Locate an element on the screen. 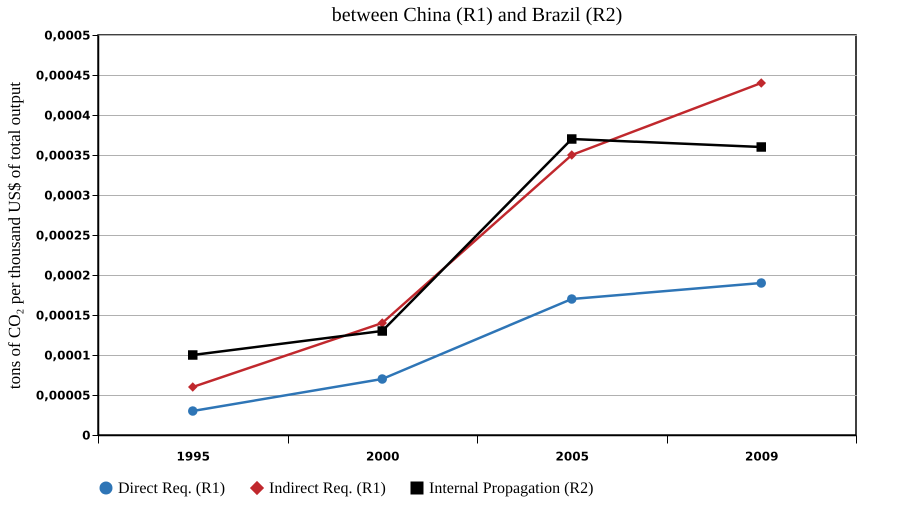 This screenshot has width=910, height=510. x-tick-label: 1995 is located at coordinates (193, 457).